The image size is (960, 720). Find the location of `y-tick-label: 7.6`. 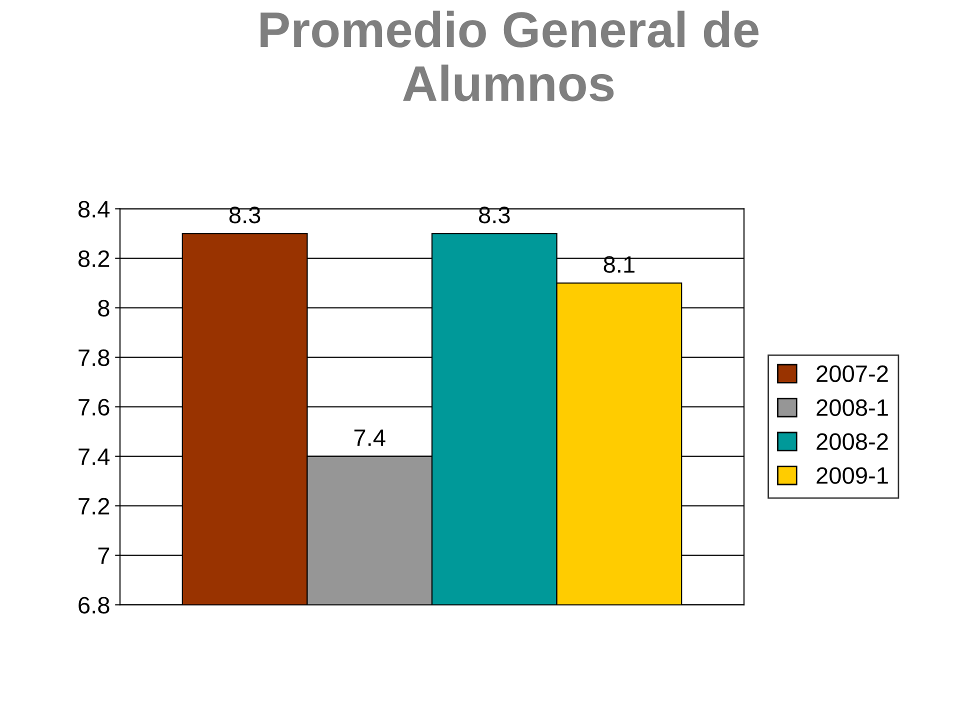

y-tick-label: 7.6 is located at coordinates (94, 407).